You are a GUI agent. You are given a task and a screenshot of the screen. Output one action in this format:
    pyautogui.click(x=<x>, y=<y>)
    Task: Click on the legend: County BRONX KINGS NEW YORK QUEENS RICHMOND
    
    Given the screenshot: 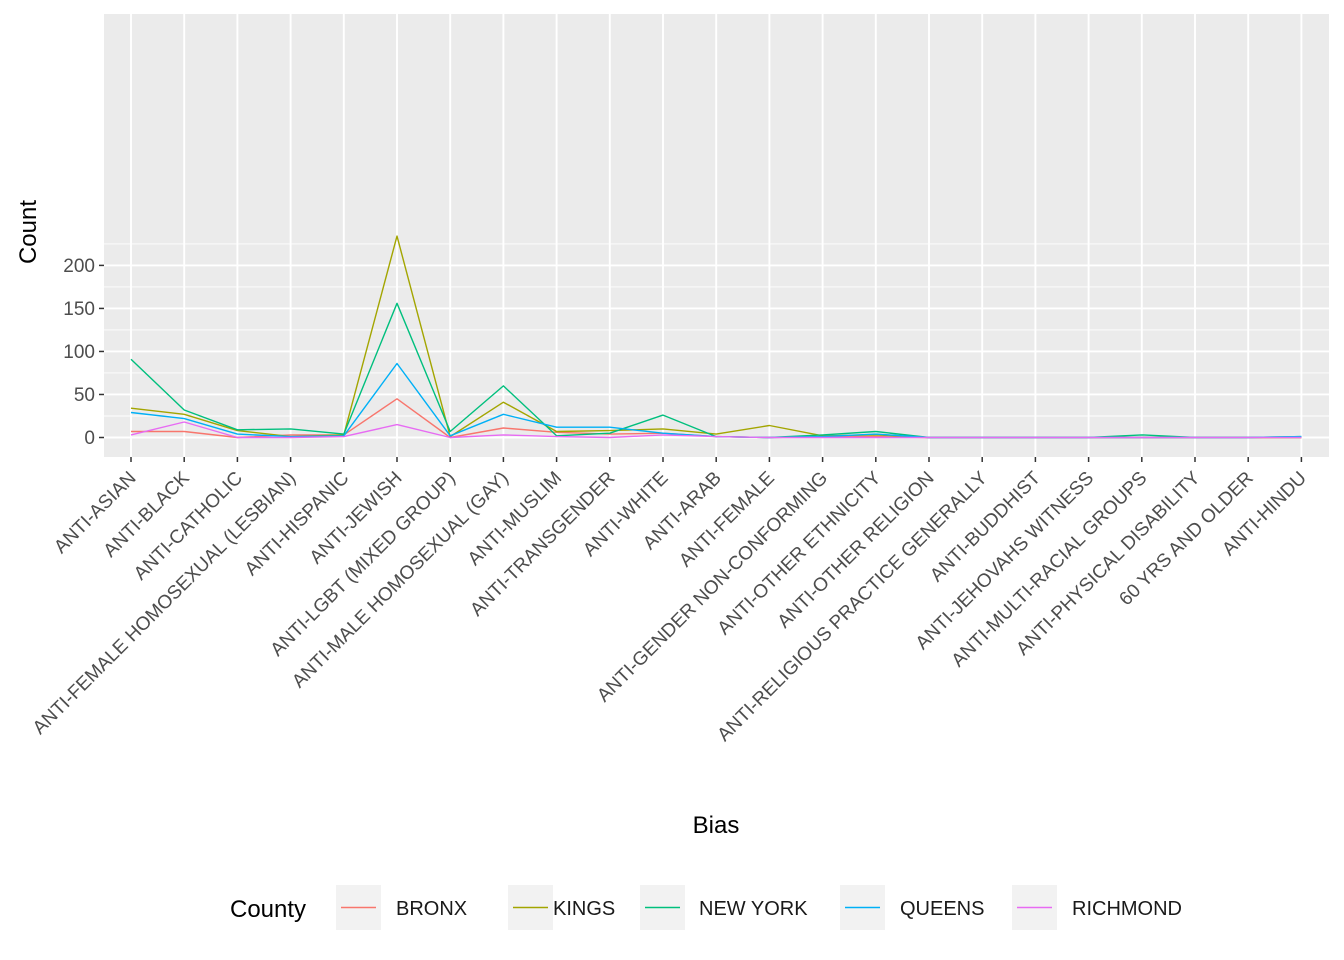 What is the action you would take?
    pyautogui.click(x=706, y=907)
    